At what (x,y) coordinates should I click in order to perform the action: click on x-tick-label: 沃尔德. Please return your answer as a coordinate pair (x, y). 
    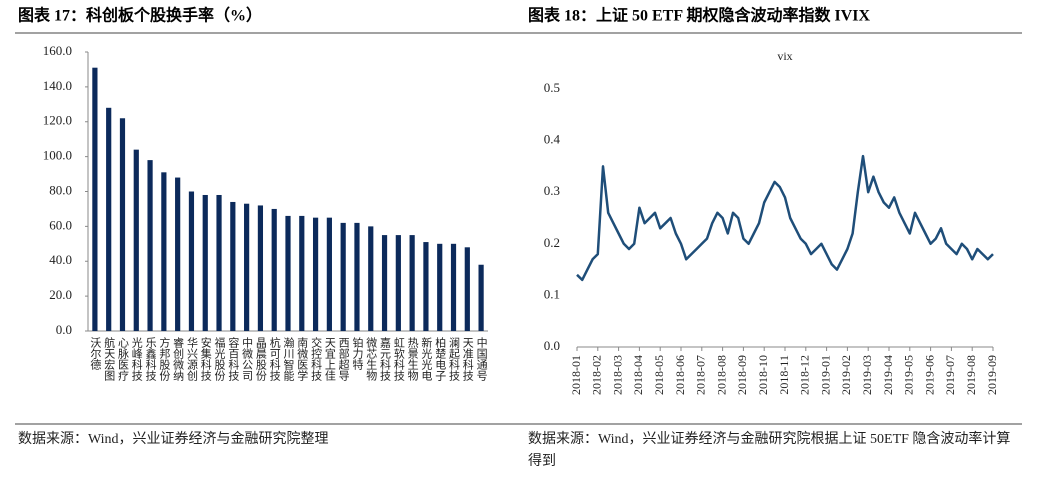
    Looking at the image, I should click on (95, 354).